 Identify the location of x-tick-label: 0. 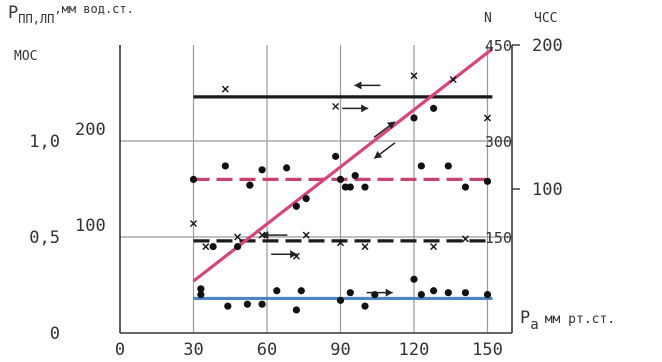
(120, 350).